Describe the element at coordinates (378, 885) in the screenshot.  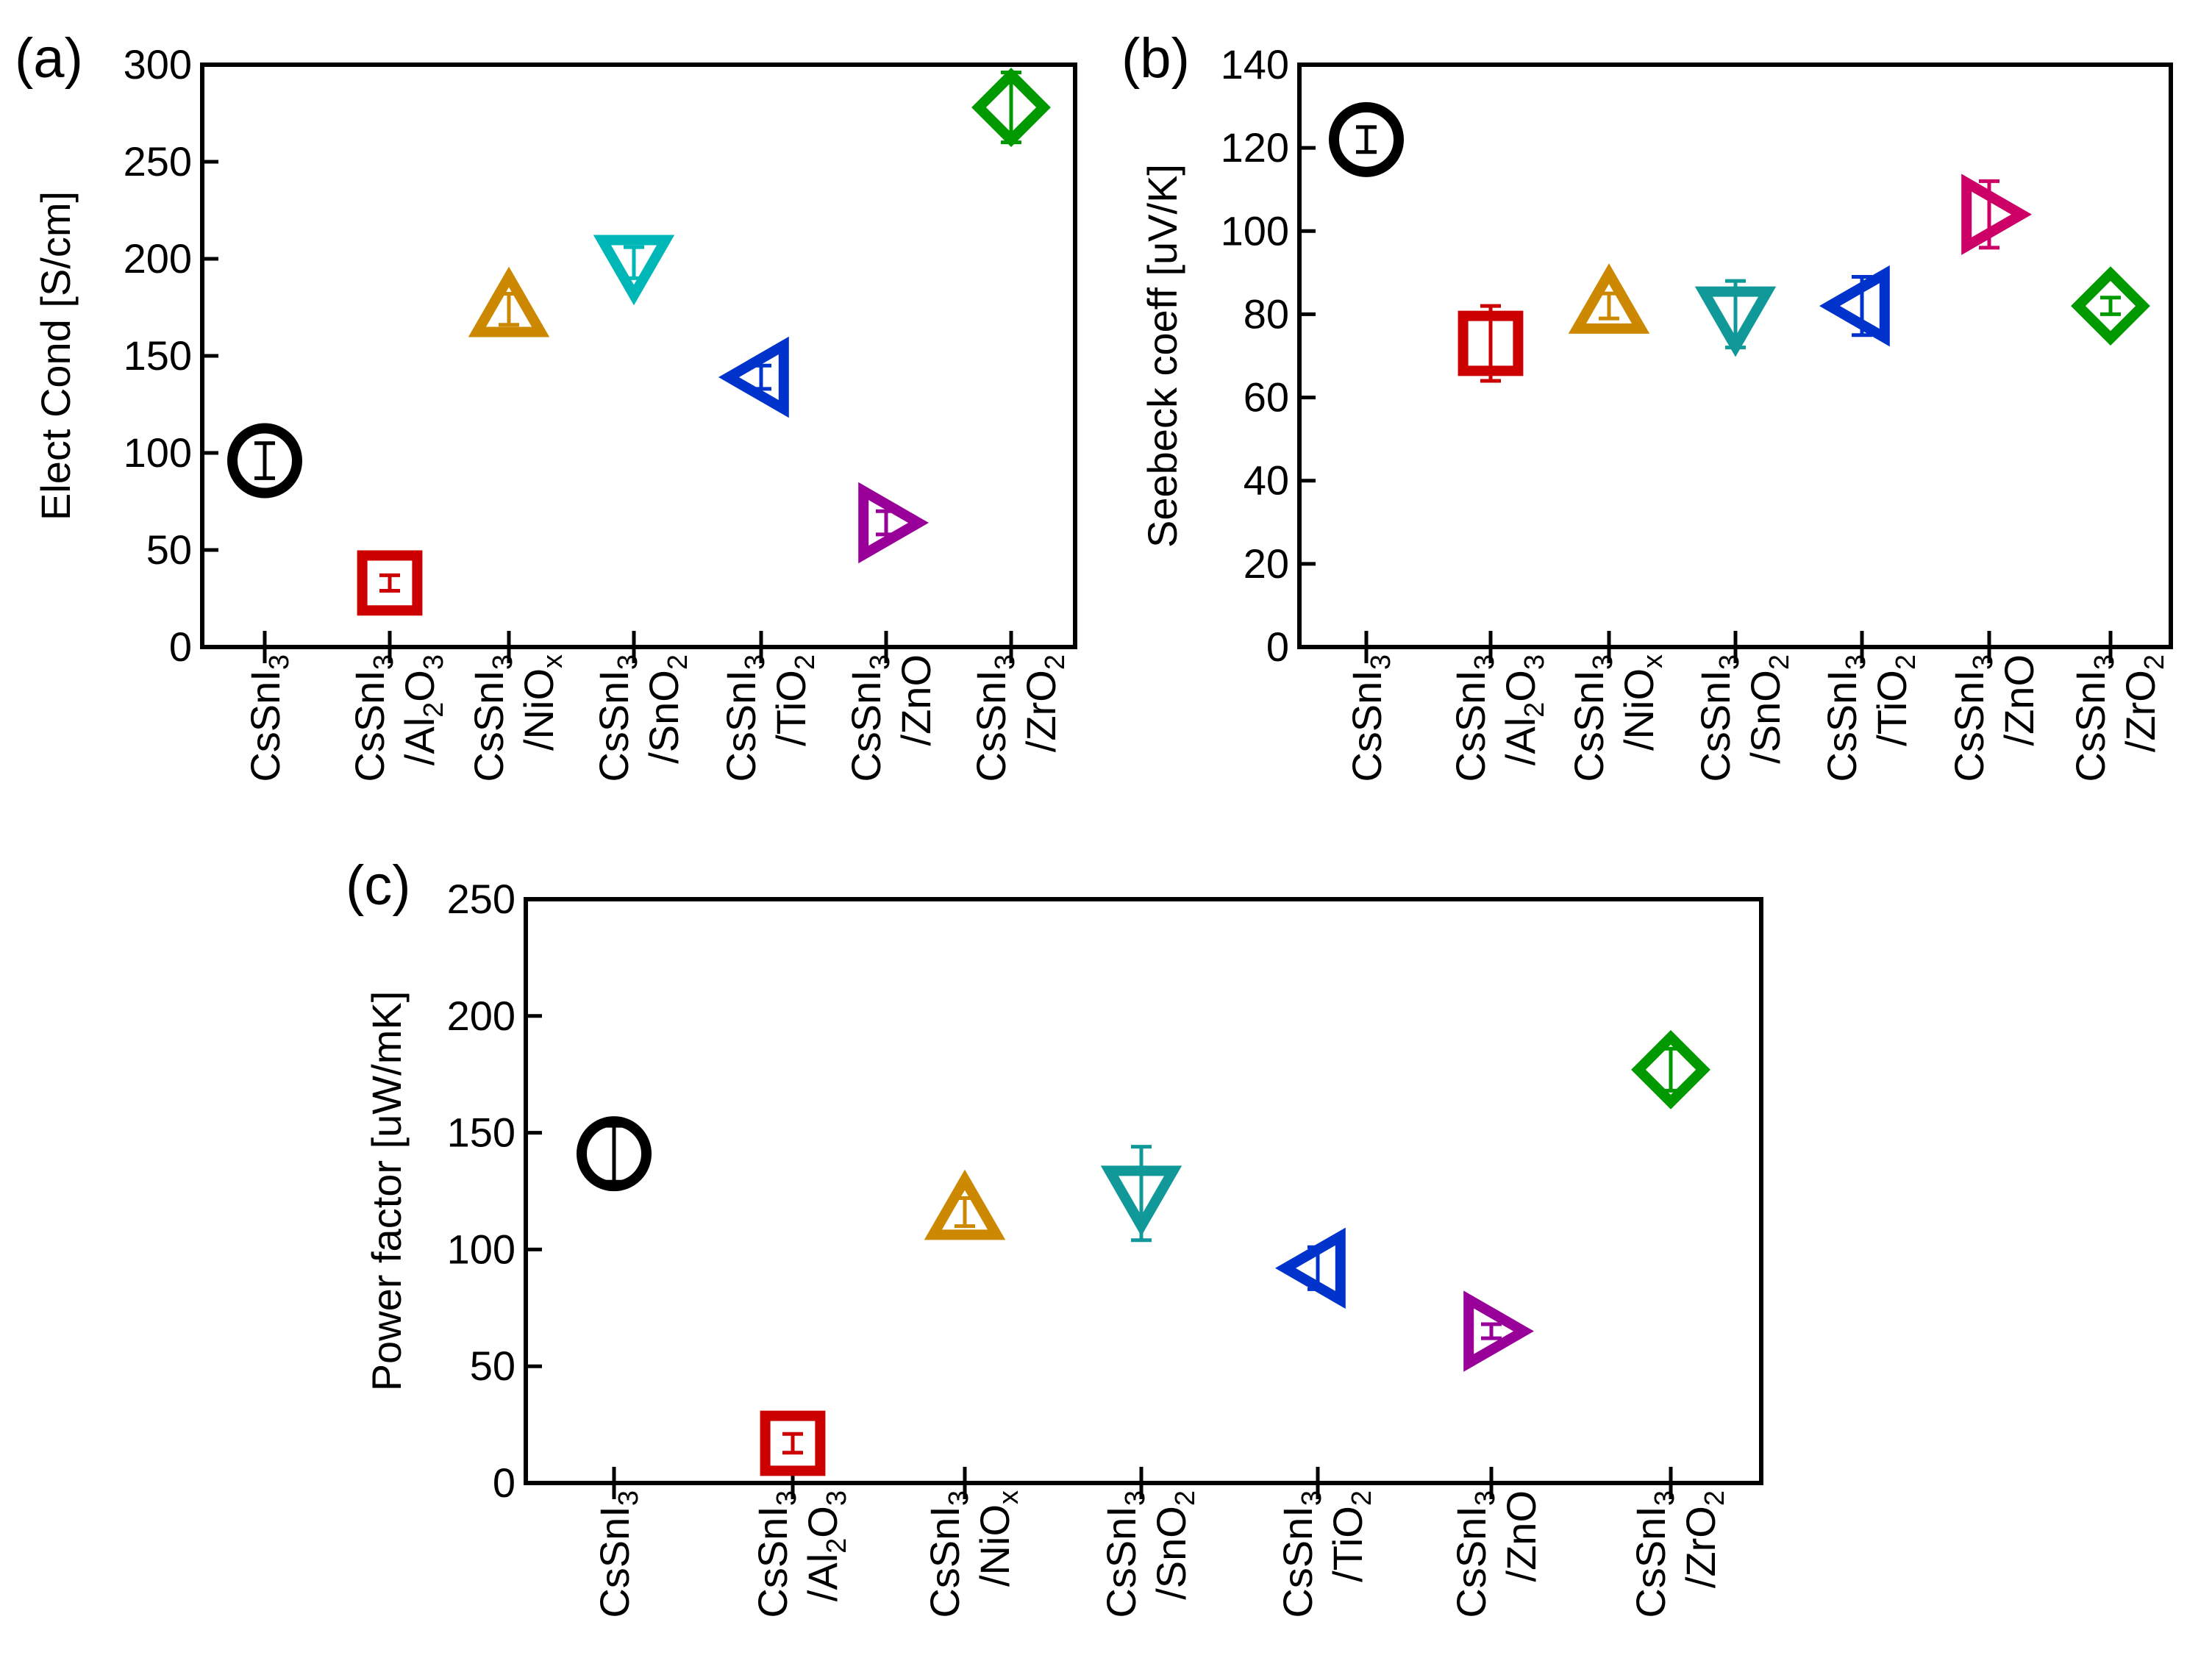
I see `panel-label: (c)` at that location.